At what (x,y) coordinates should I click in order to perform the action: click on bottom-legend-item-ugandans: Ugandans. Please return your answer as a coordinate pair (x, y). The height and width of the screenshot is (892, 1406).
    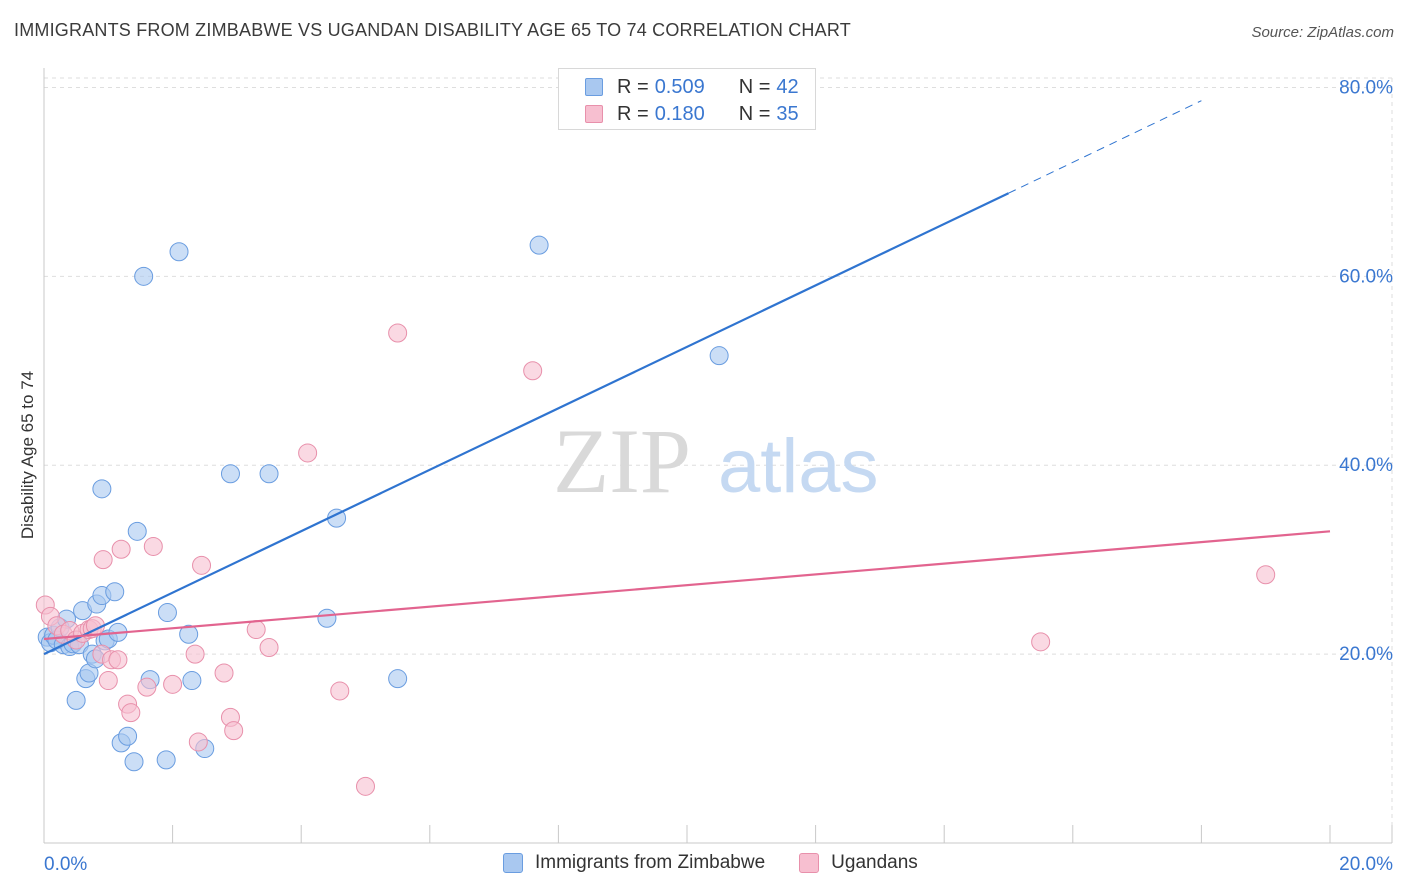
    Looking at the image, I should click on (858, 863).